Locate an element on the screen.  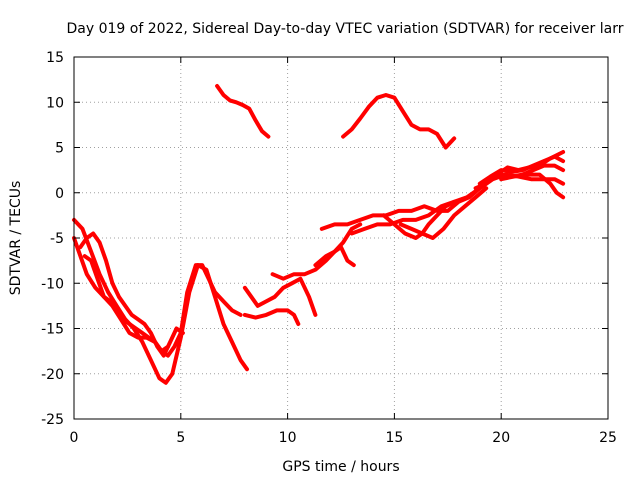
y-axis-label: SDTVAR / TECUs is located at coordinates (16, 238).